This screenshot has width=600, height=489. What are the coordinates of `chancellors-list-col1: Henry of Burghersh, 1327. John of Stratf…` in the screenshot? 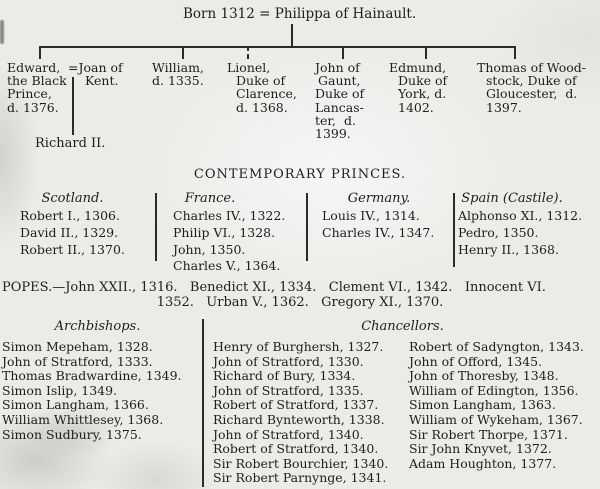 It's located at (301, 412).